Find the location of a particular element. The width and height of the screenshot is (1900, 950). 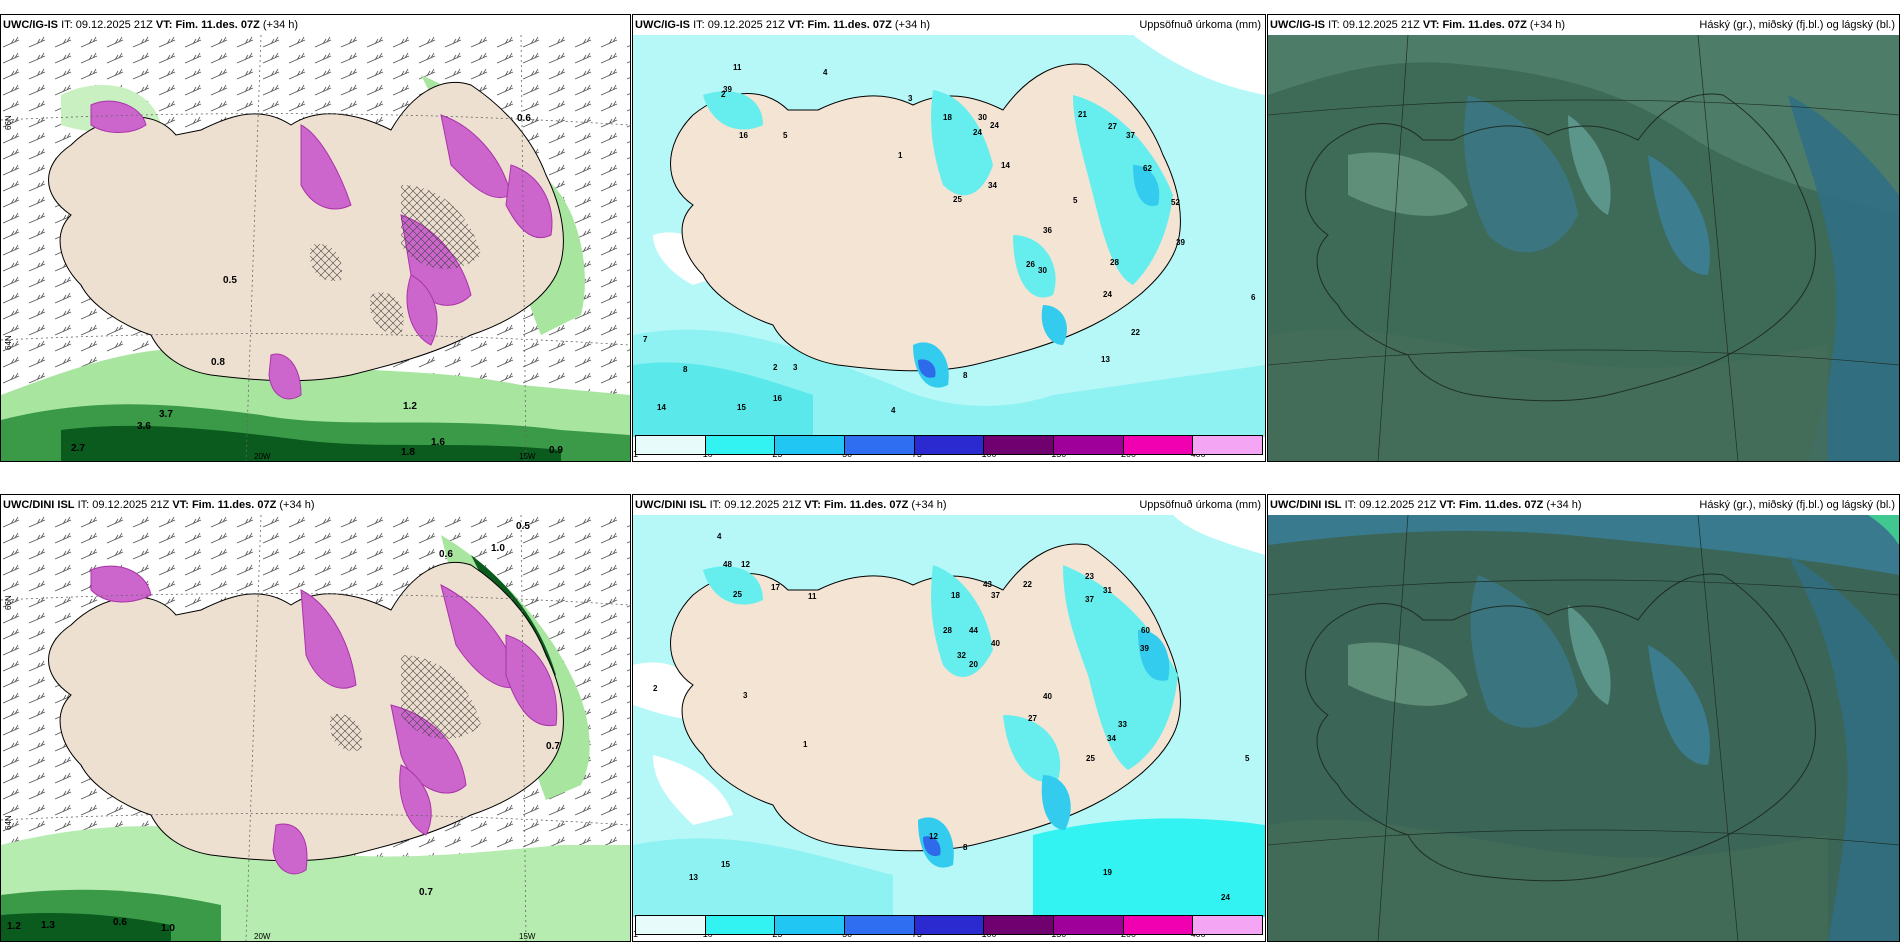

wind-contour-label: 0.7 is located at coordinates (426, 892).